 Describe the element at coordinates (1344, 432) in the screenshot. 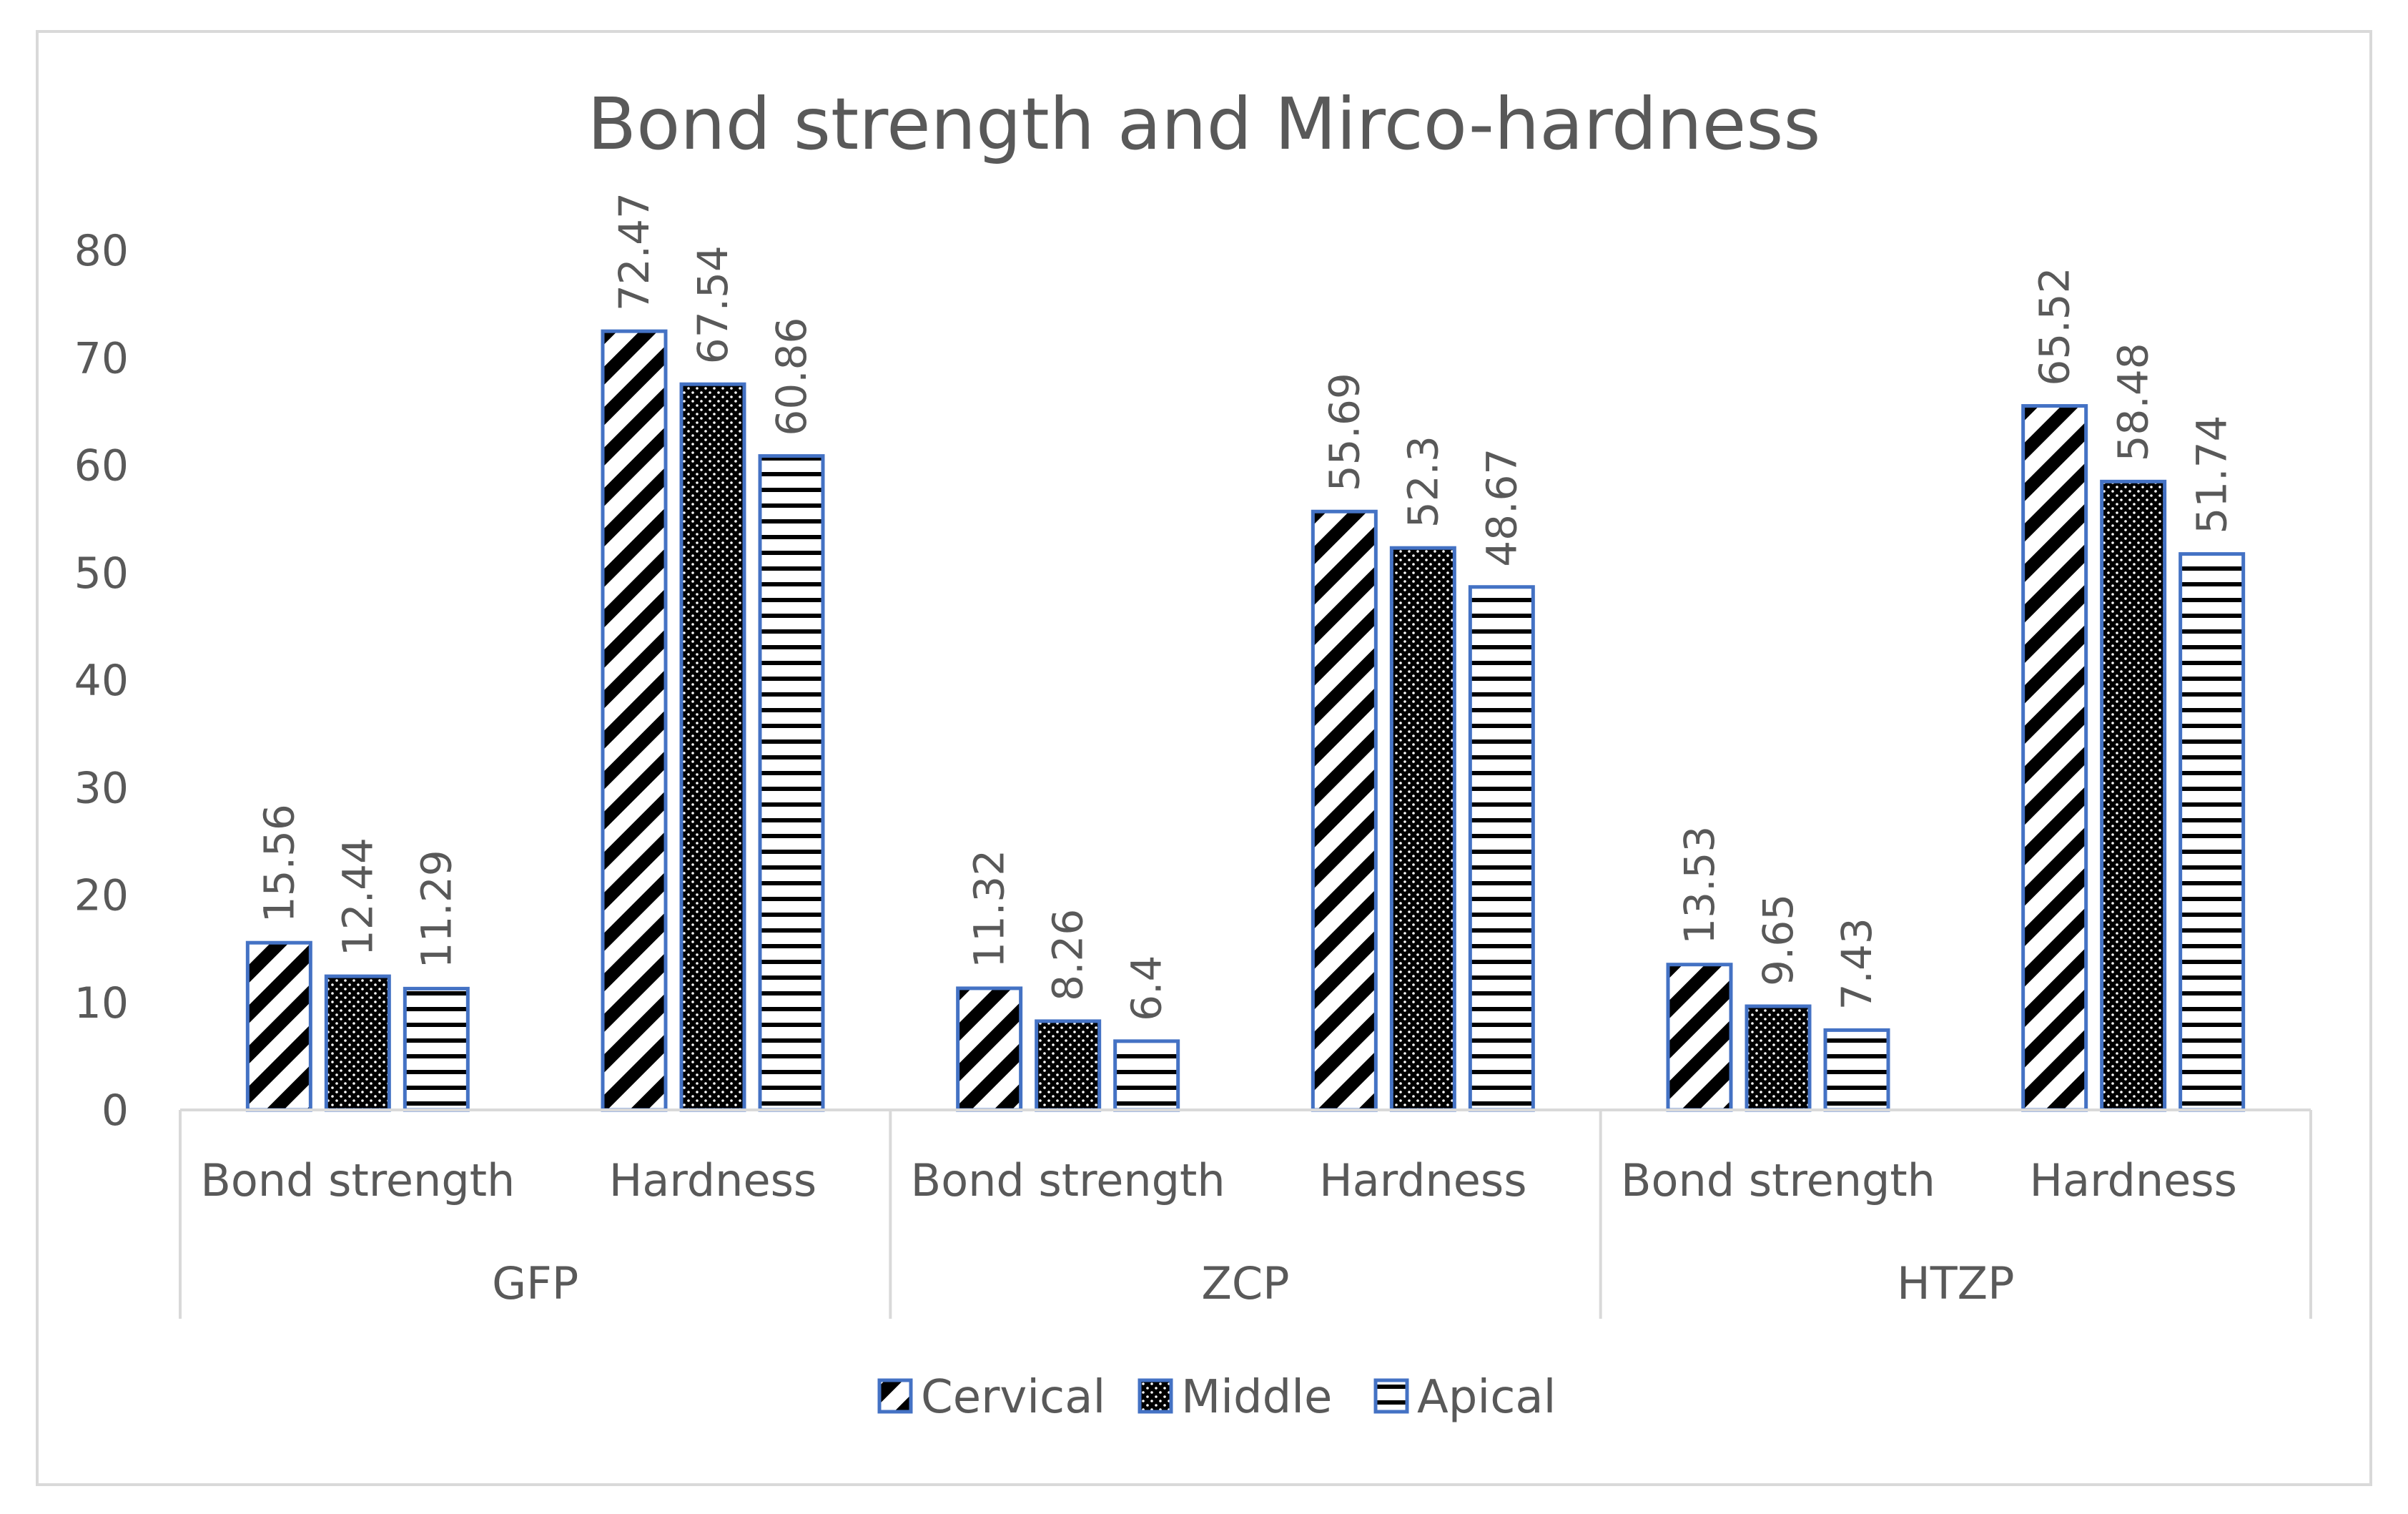

I see `data-label: 55.69` at that location.